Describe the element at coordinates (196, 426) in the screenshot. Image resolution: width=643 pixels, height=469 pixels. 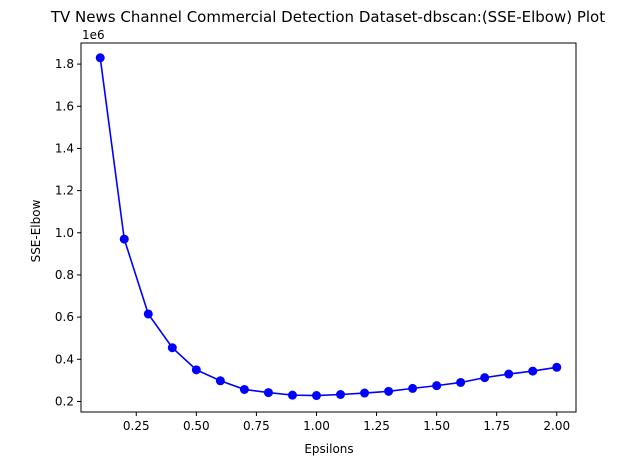
I see `x-tick-label: 0.50` at that location.